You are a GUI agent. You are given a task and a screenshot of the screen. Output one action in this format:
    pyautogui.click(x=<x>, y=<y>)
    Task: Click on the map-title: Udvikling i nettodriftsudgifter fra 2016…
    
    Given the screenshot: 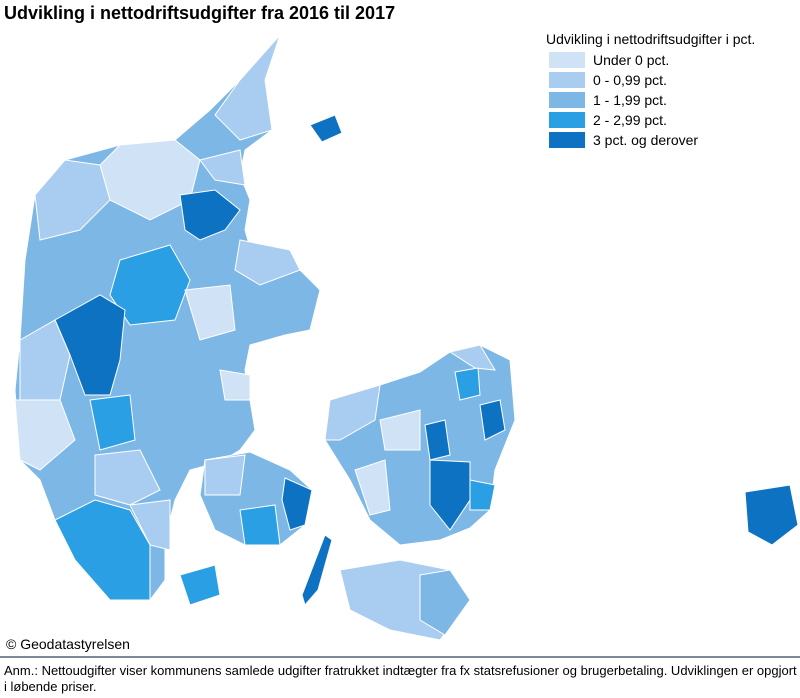 What is the action you would take?
    pyautogui.click(x=200, y=13)
    